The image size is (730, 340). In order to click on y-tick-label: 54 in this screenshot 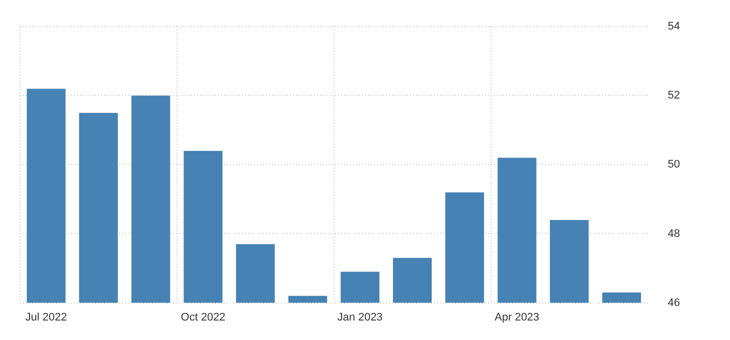, I will do `click(674, 26)`.